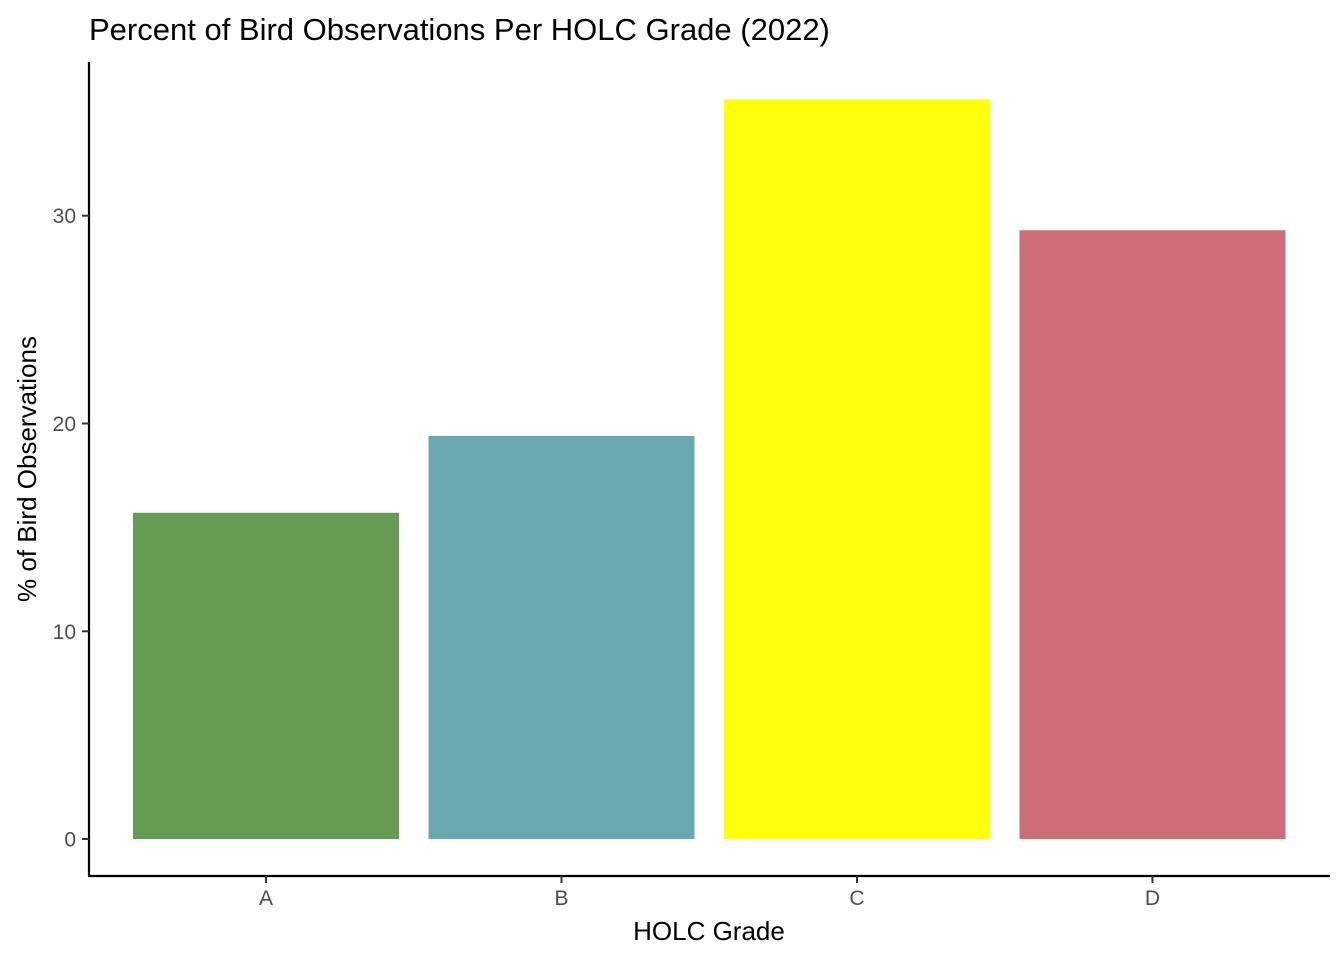 Image resolution: width=1344 pixels, height=960 pixels. What do you see at coordinates (709, 893) in the screenshot?
I see `x-axis-ticks: A B C D` at bounding box center [709, 893].